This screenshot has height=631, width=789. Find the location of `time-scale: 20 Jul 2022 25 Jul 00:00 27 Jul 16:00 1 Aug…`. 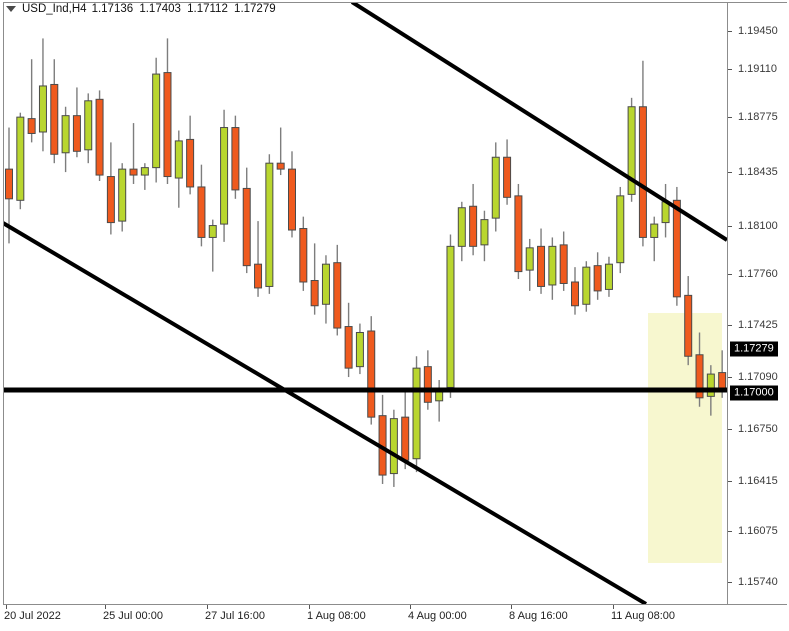

time-scale: 20 Jul 2022 25 Jul 00:00 27 Jul 16:00 1 Aug… is located at coordinates (394, 618).